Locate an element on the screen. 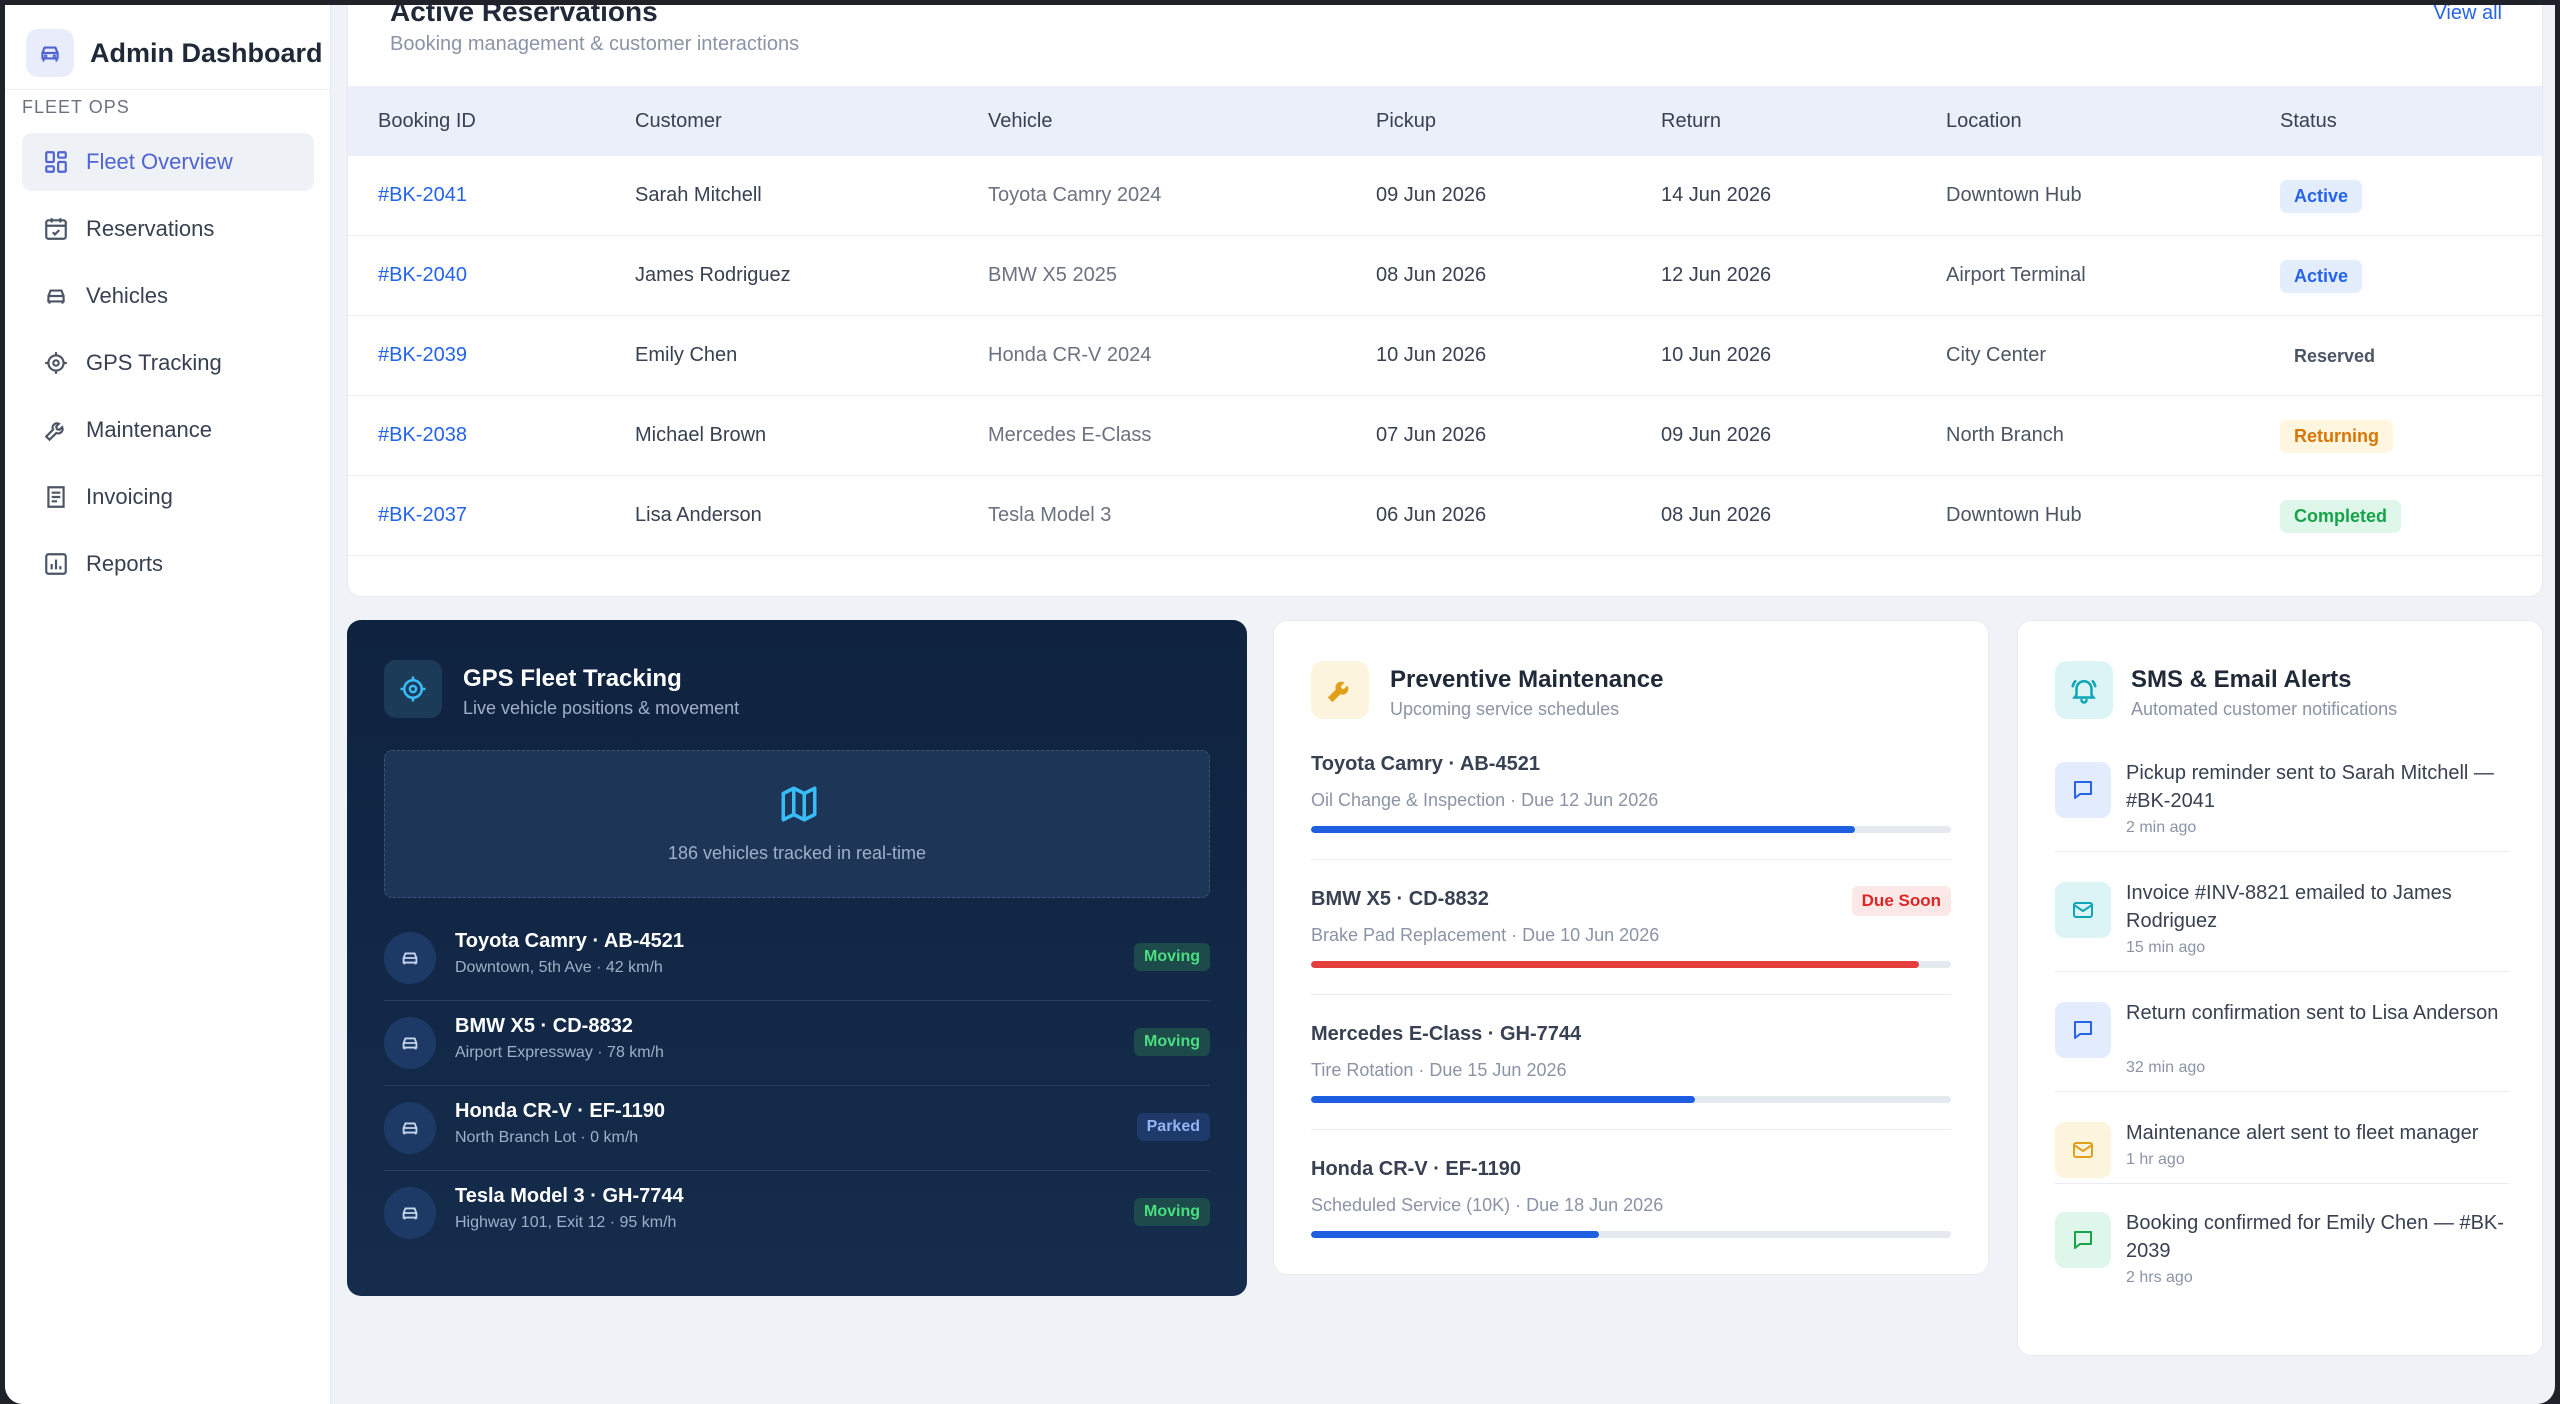 The image size is (2560, 1404). divider is located at coordinates (1631, 859).